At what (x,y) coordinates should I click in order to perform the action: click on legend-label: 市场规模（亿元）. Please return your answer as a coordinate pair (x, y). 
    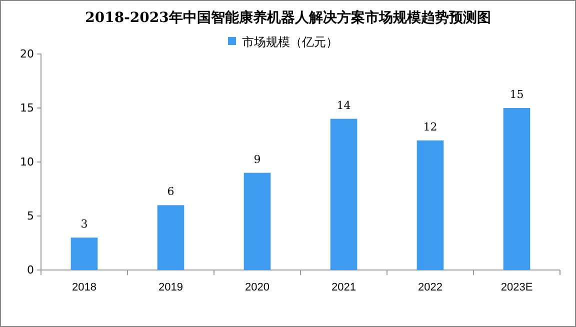
    Looking at the image, I should click on (290, 42).